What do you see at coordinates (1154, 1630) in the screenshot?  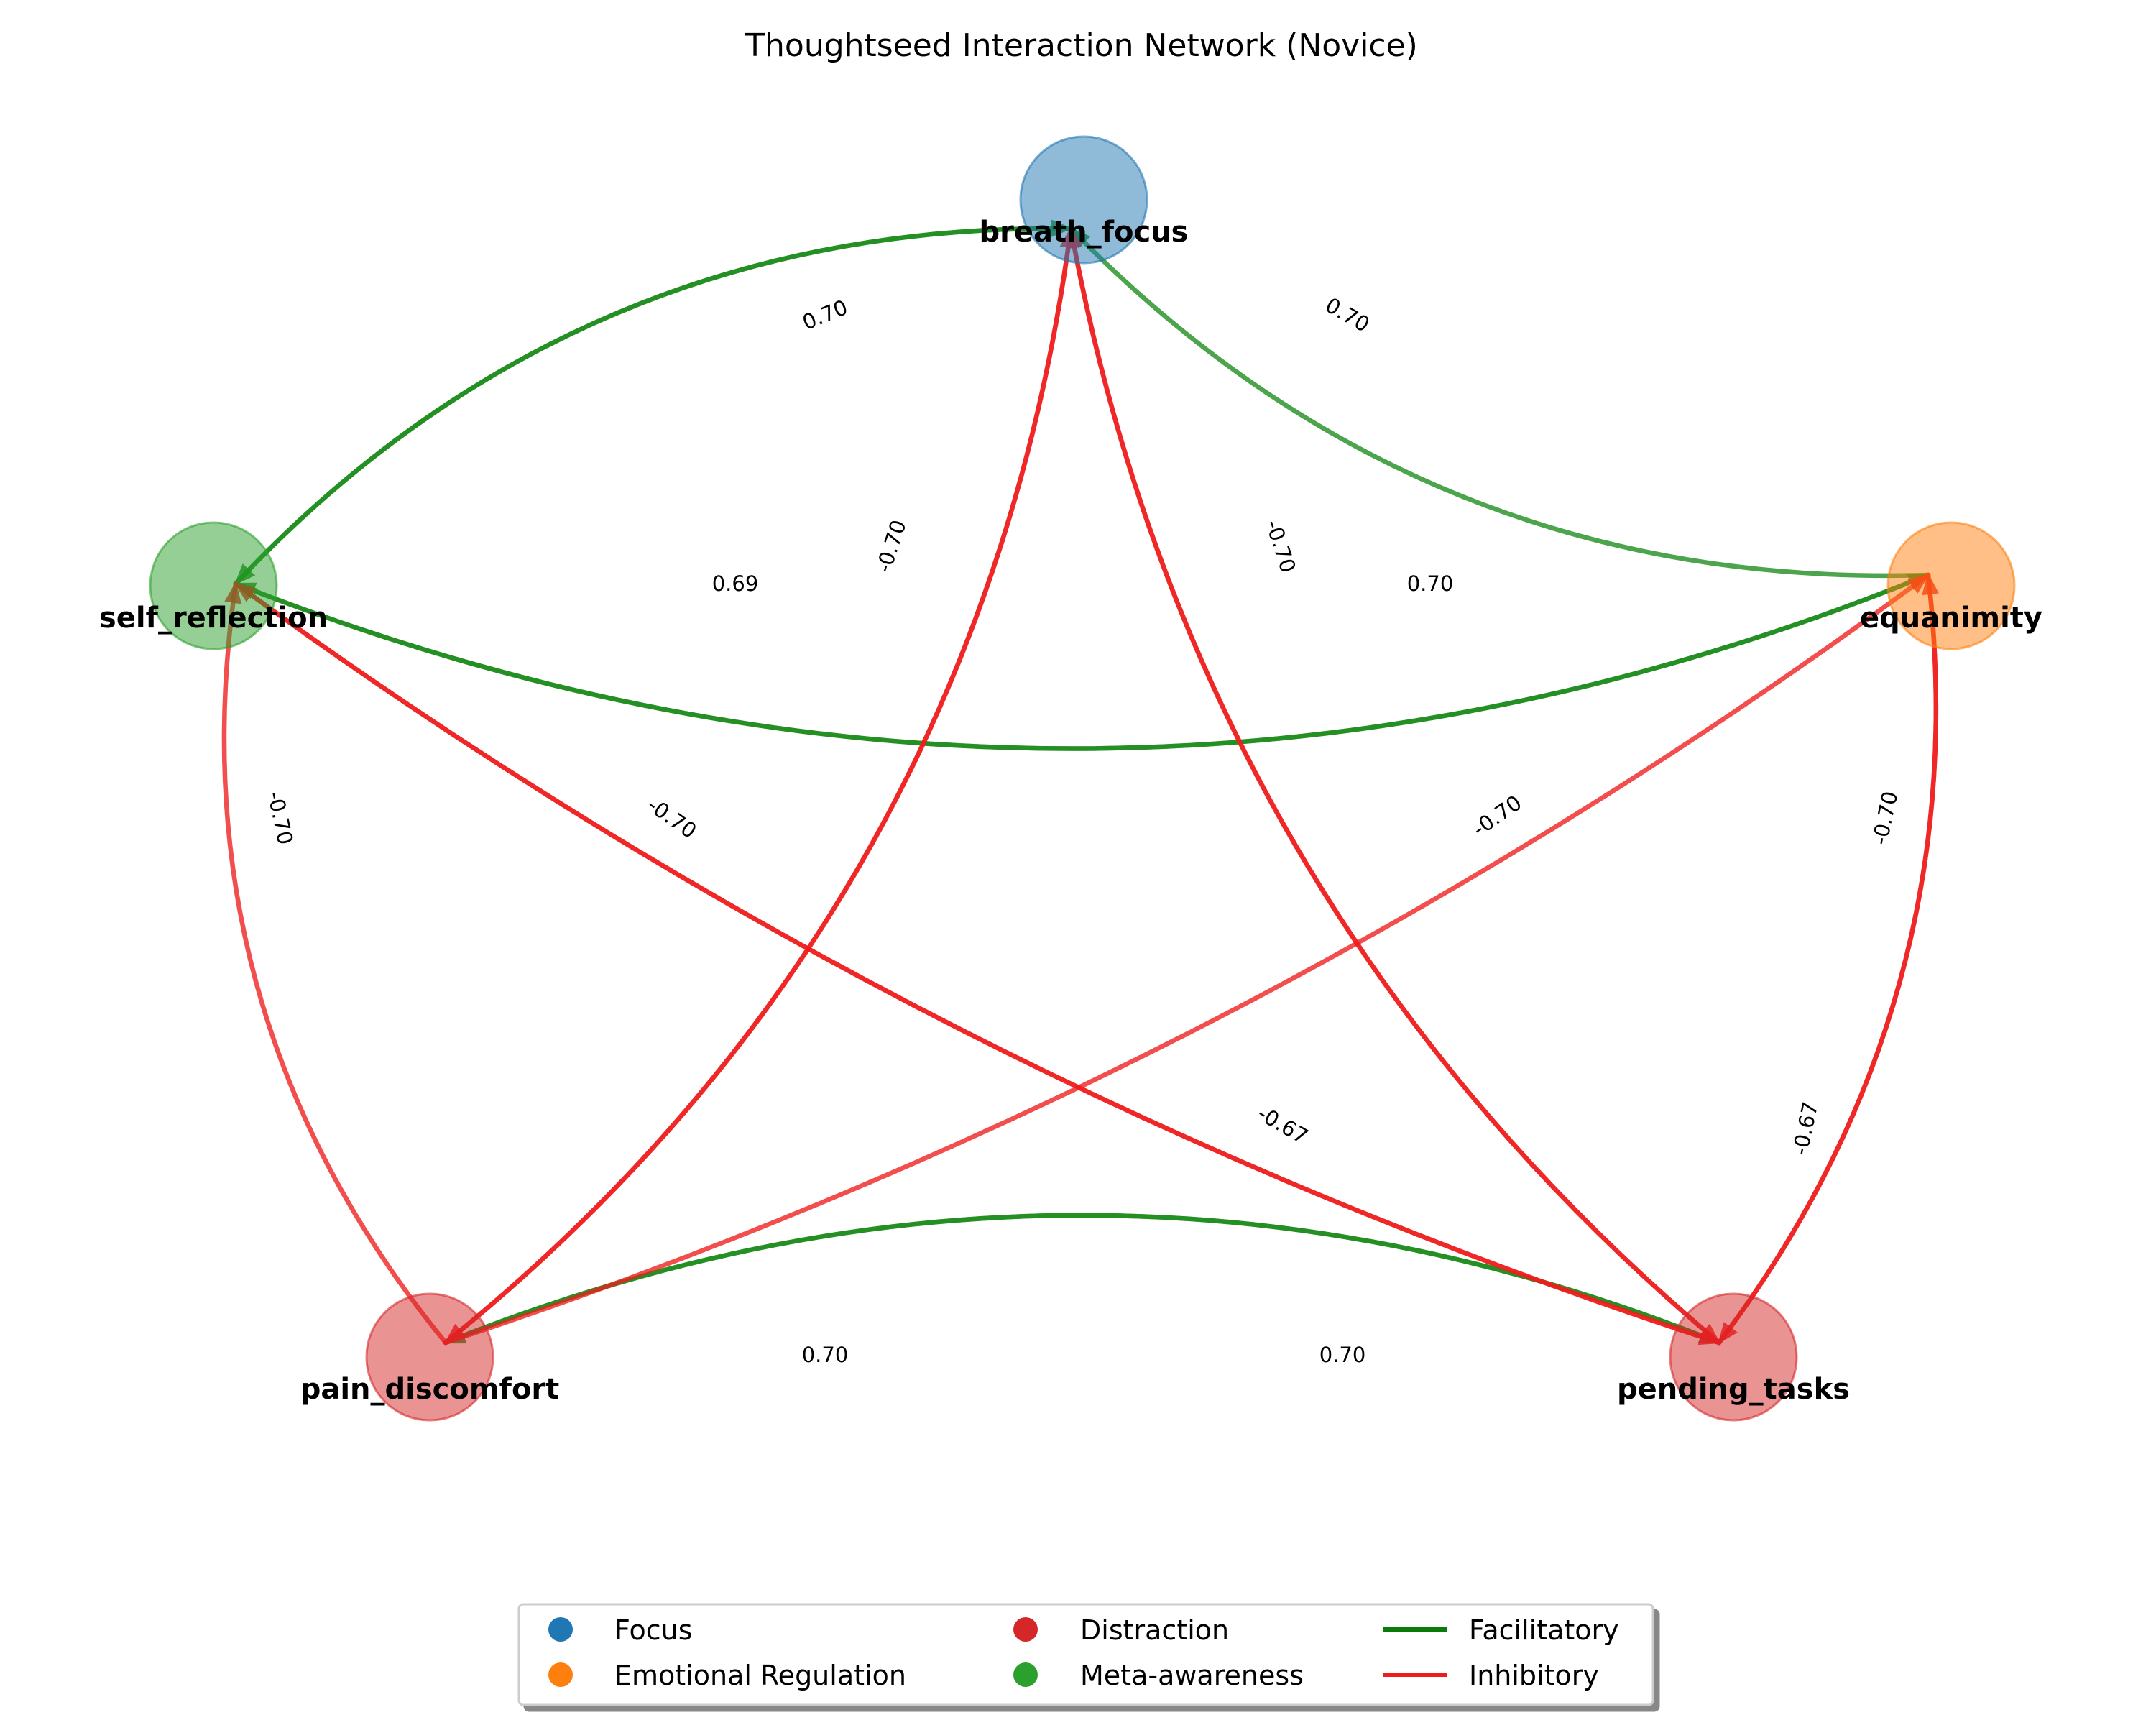 I see `legend-distraction-label: Distraction` at bounding box center [1154, 1630].